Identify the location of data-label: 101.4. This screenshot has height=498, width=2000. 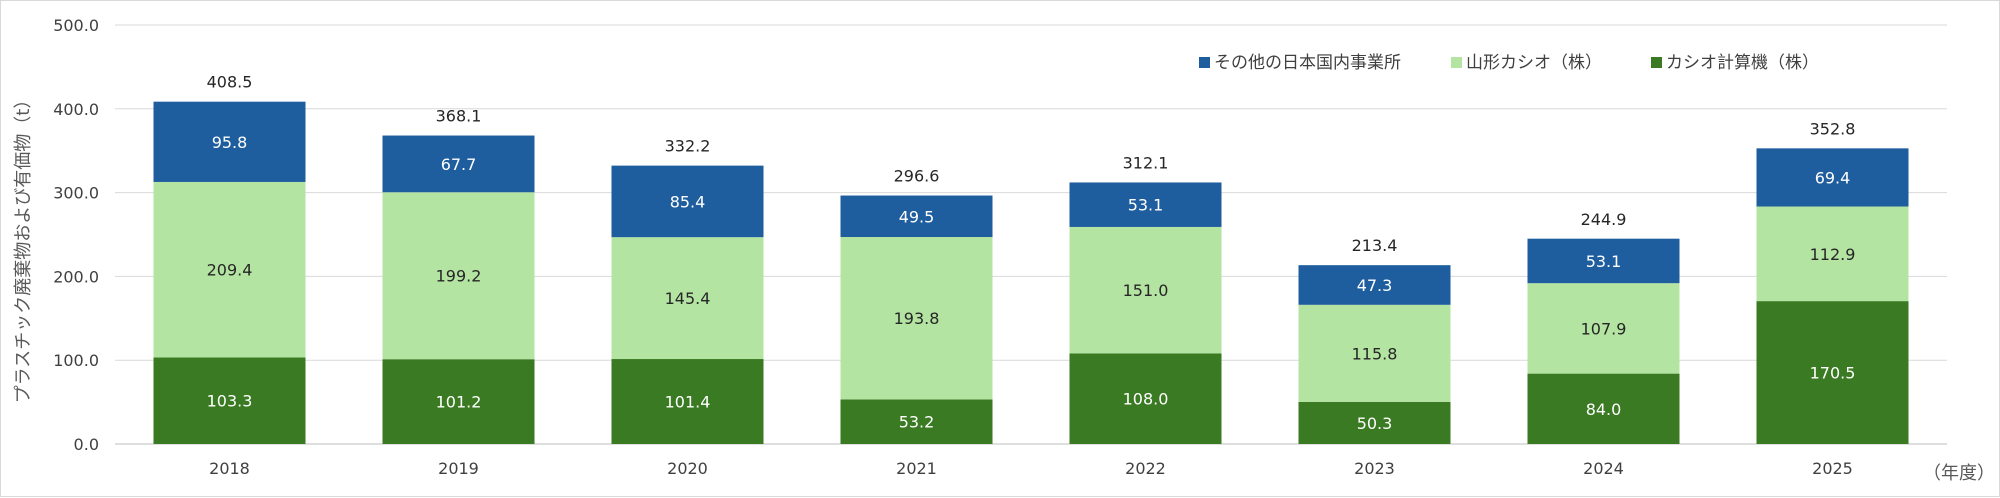
(688, 402).